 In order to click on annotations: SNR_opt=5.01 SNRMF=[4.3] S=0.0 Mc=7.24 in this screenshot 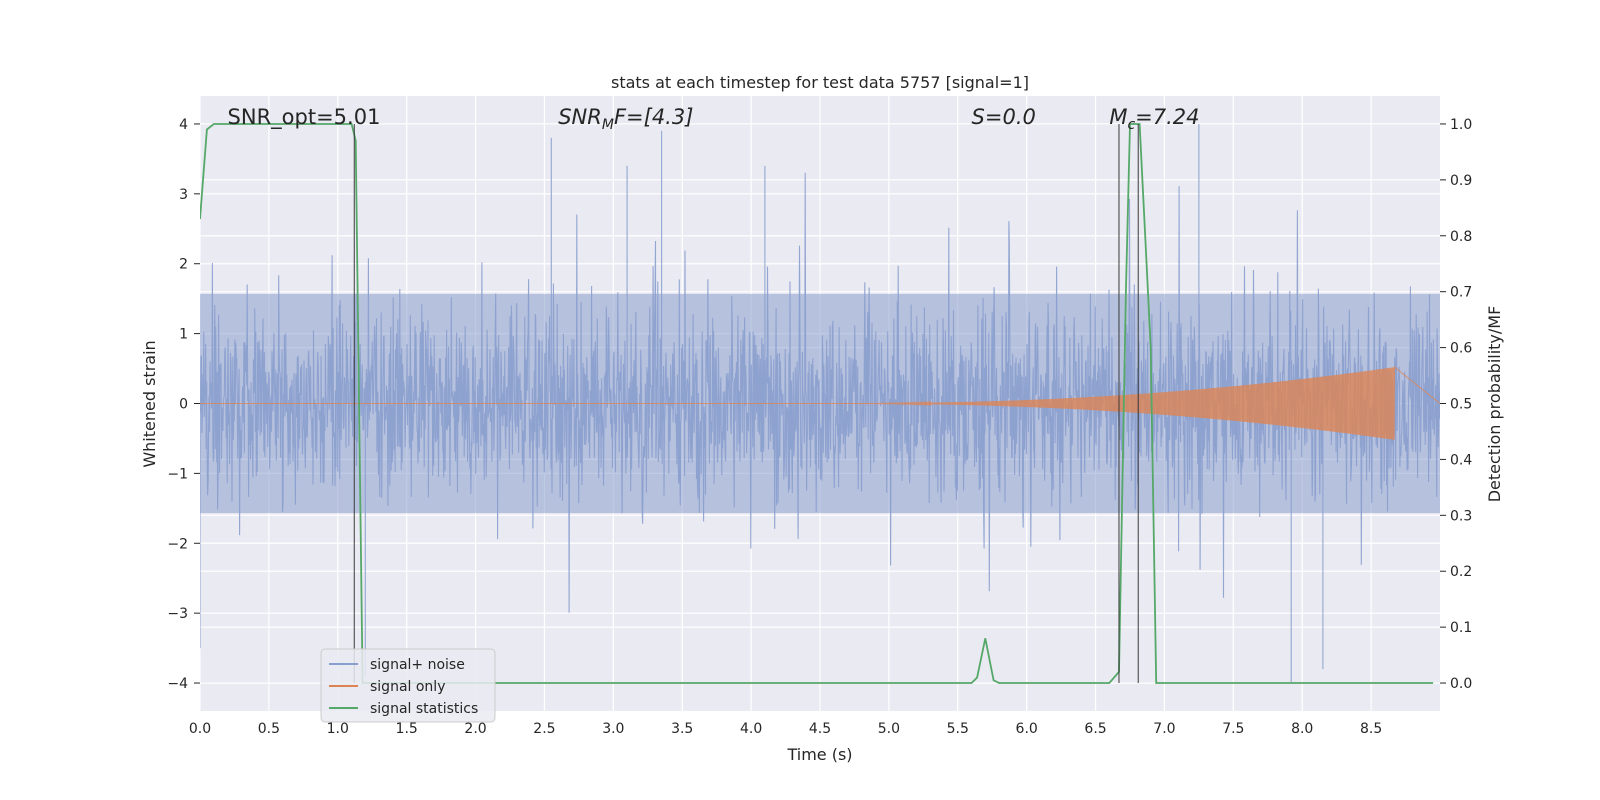, I will do `click(714, 119)`.